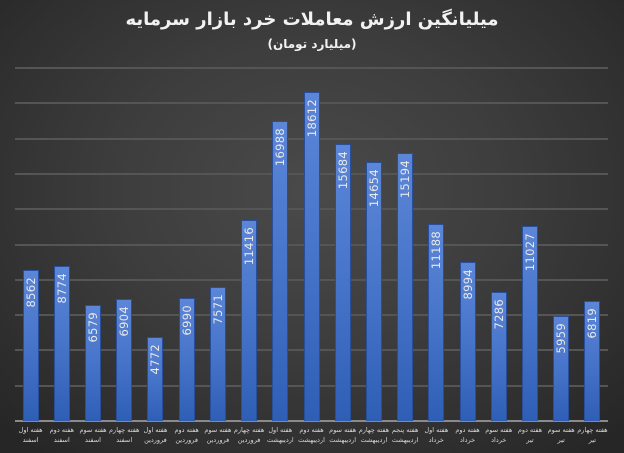 The width and height of the screenshot is (624, 453). Describe the element at coordinates (155, 359) in the screenshot. I see `data-label: 4772` at that location.